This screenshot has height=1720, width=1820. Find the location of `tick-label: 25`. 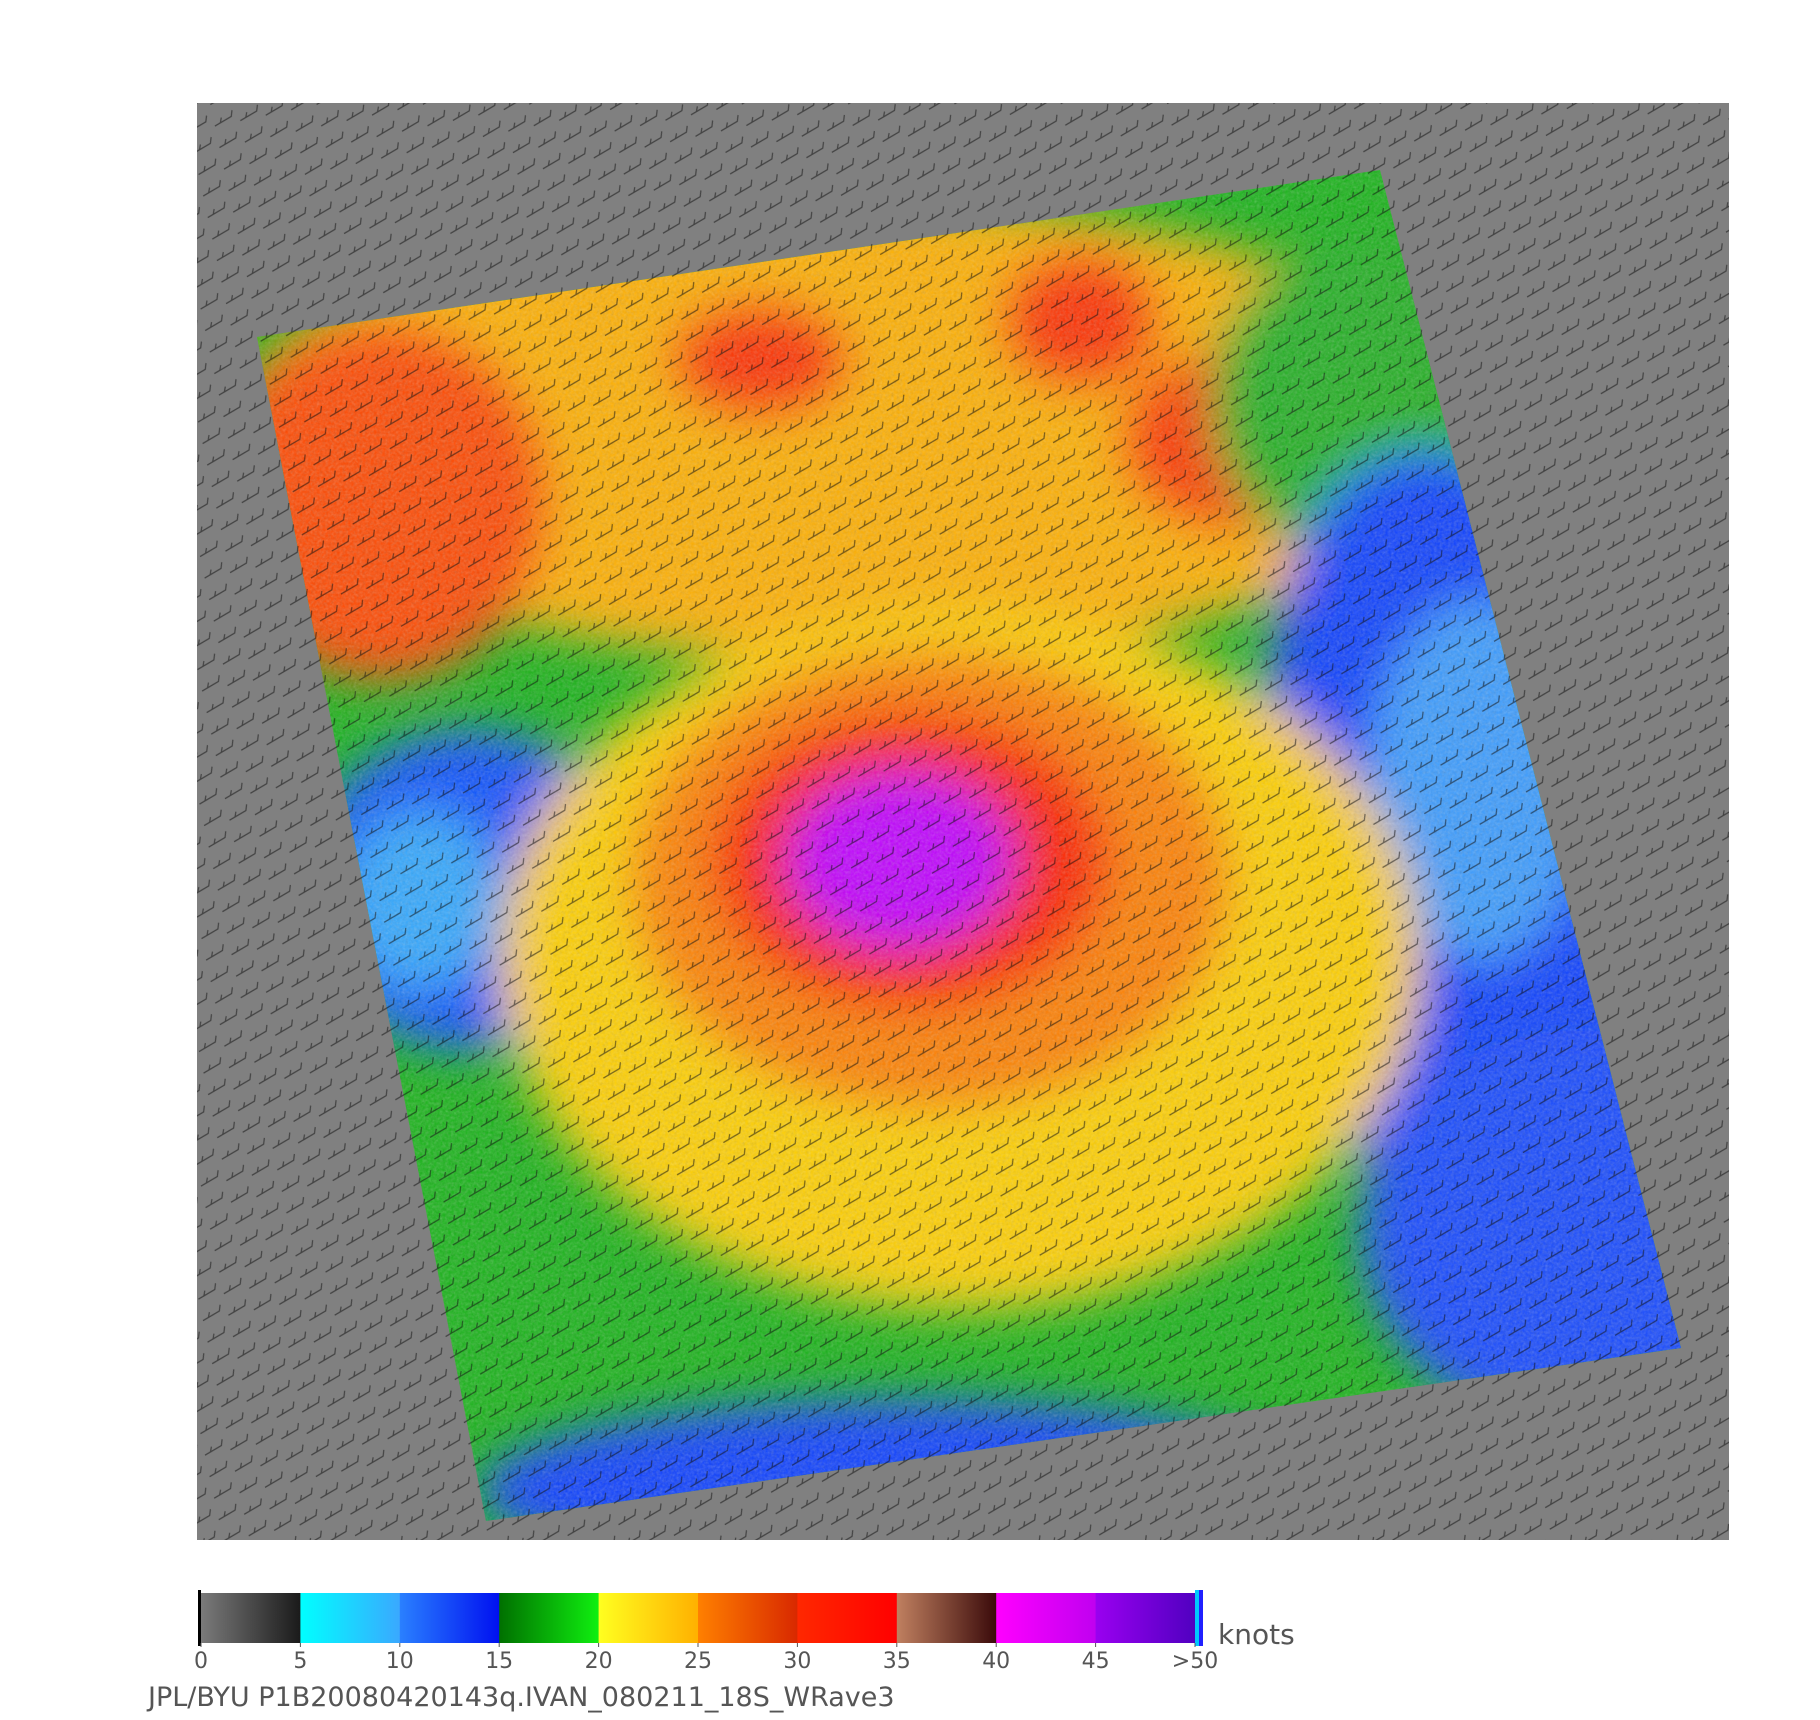

tick-label: 25 is located at coordinates (698, 1661).